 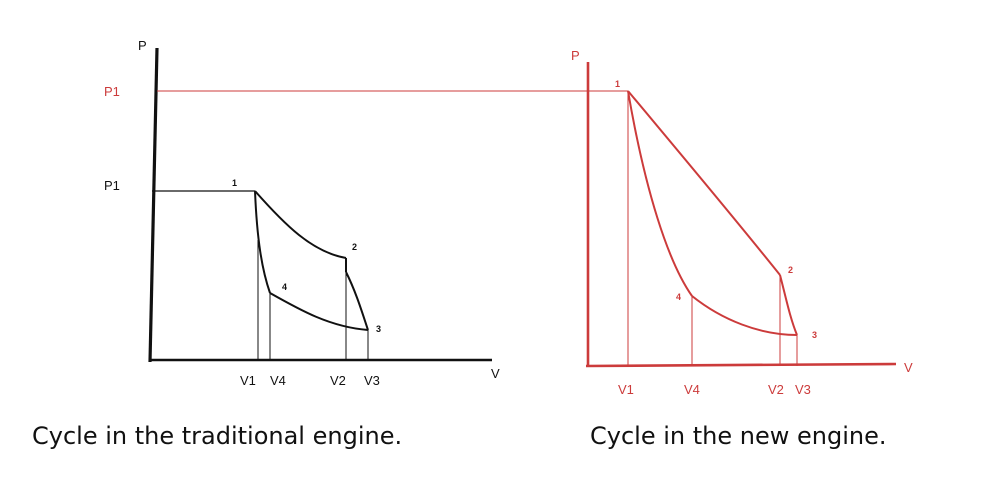 I want to click on left-v4-label: V4, so click(x=278, y=380).